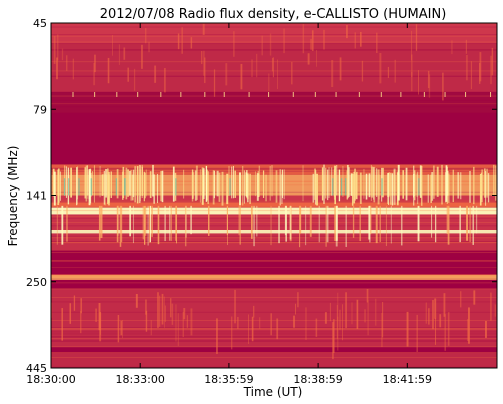 The width and height of the screenshot is (503, 404). I want to click on y-tick-label: 79, so click(40, 109).